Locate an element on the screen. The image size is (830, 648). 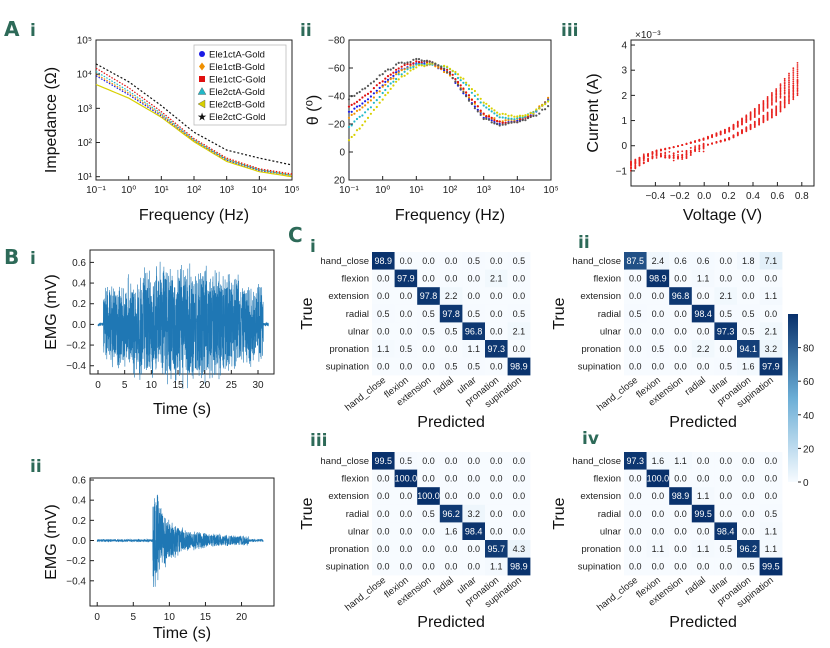
x-tick-label: 0 is located at coordinates (97, 617).